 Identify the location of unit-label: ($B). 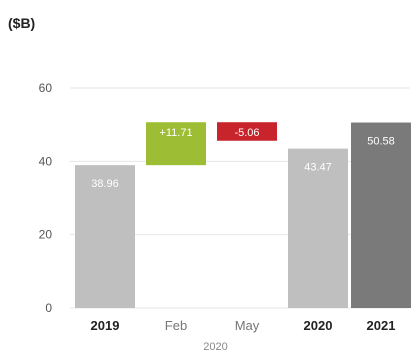
(21, 23).